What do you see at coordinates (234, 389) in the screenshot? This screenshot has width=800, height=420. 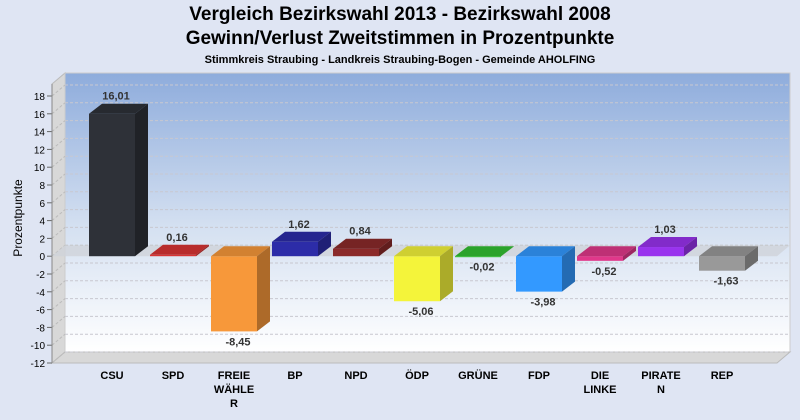 I see `x-tick-label: WÄHLE` at bounding box center [234, 389].